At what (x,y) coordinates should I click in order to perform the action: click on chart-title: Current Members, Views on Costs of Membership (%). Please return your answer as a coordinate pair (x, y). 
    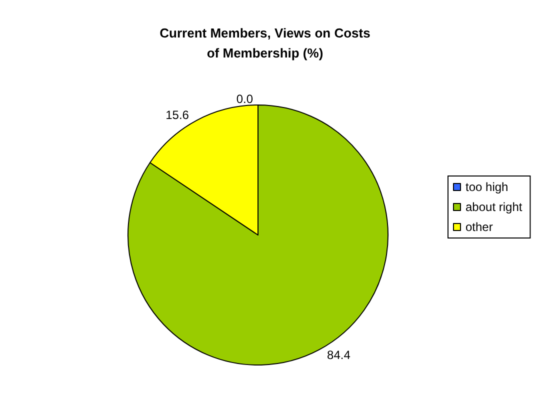
    Looking at the image, I should click on (265, 43).